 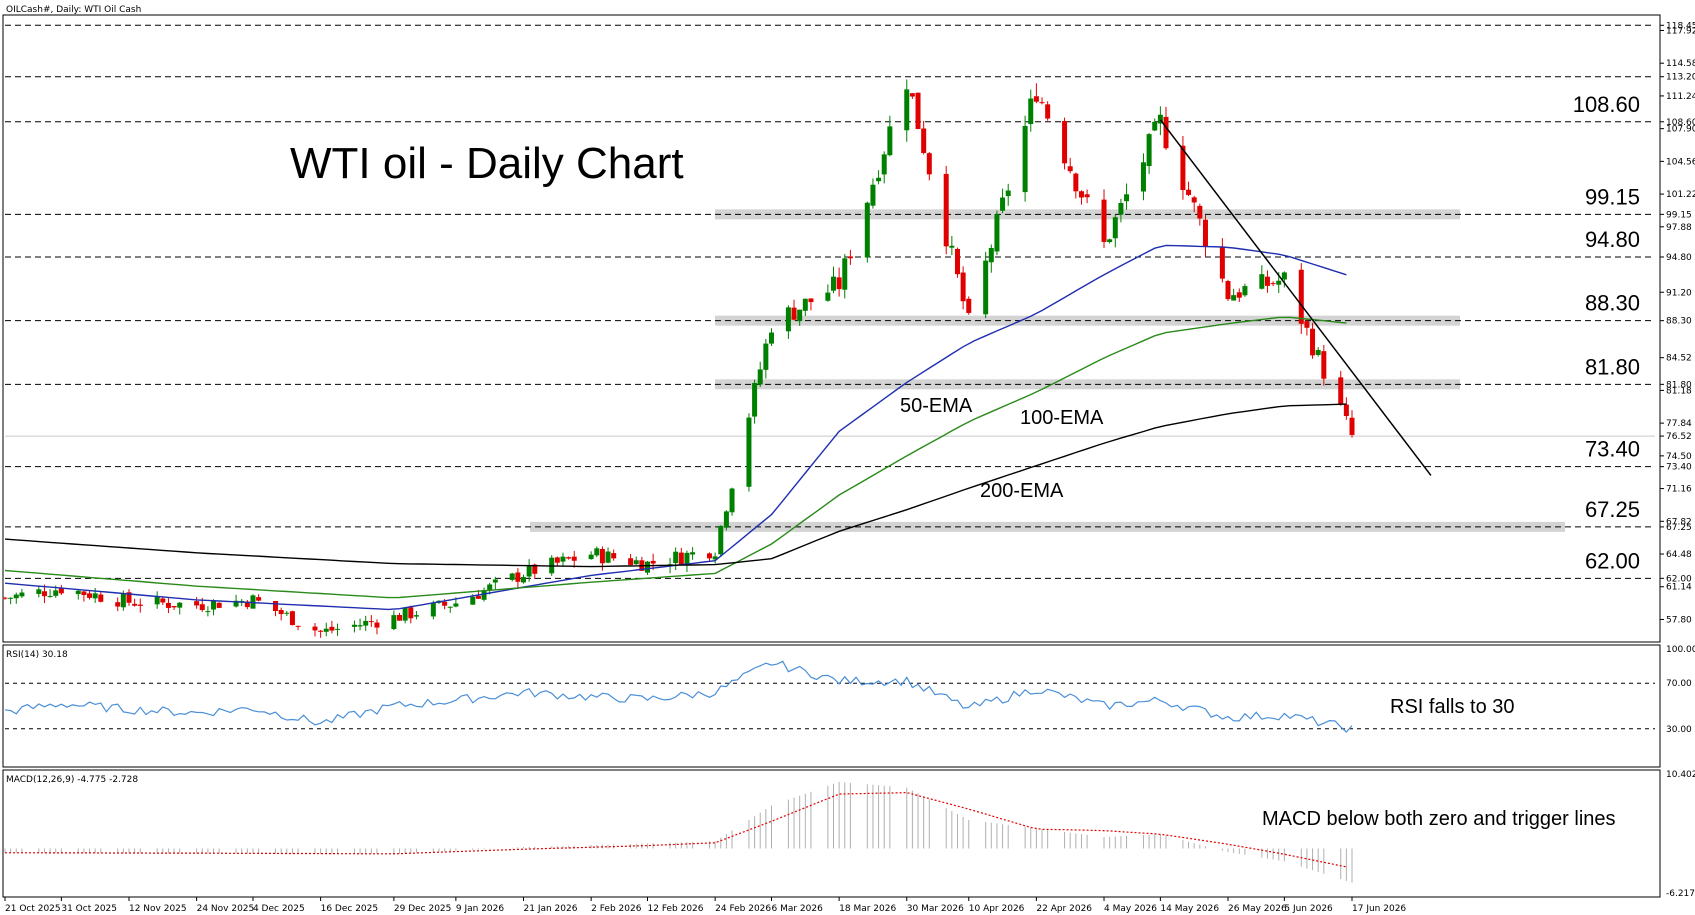 I want to click on level-label: 99.15, so click(x=1612, y=196).